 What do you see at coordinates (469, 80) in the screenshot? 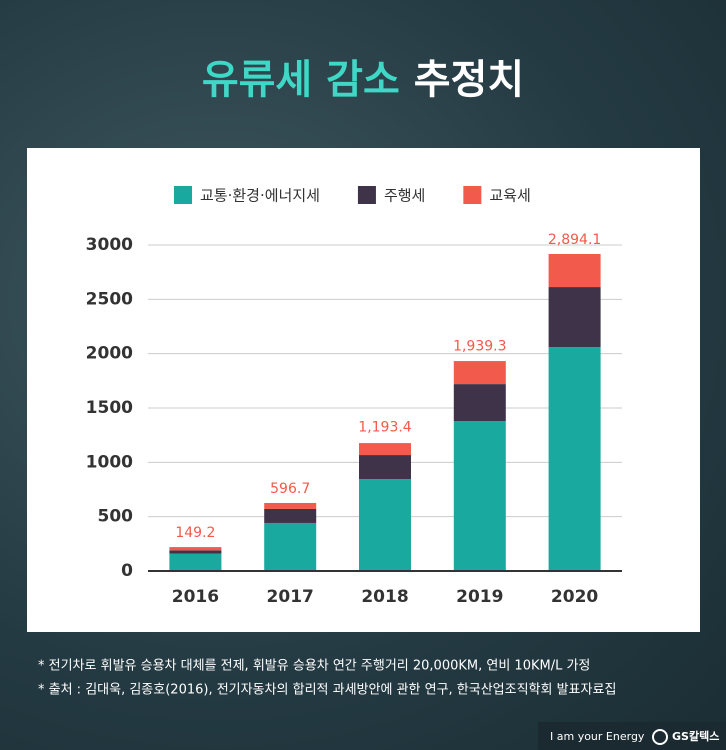
I see `title-rest: 추정치` at bounding box center [469, 80].